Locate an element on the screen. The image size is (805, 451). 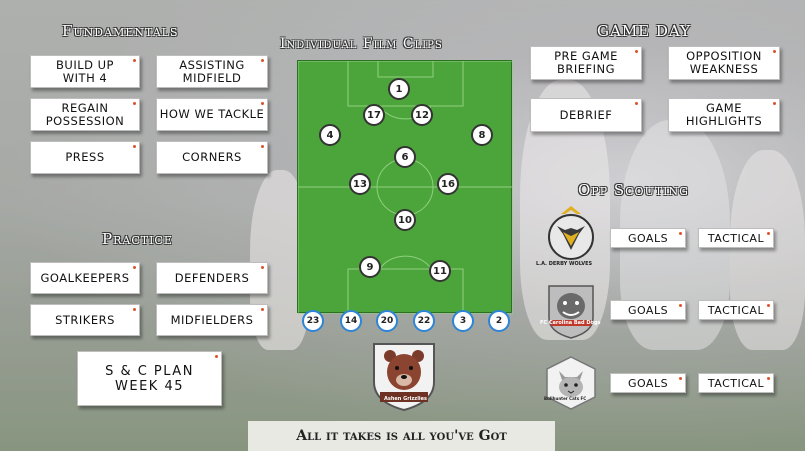
pitch-markings is located at coordinates (405, 187).